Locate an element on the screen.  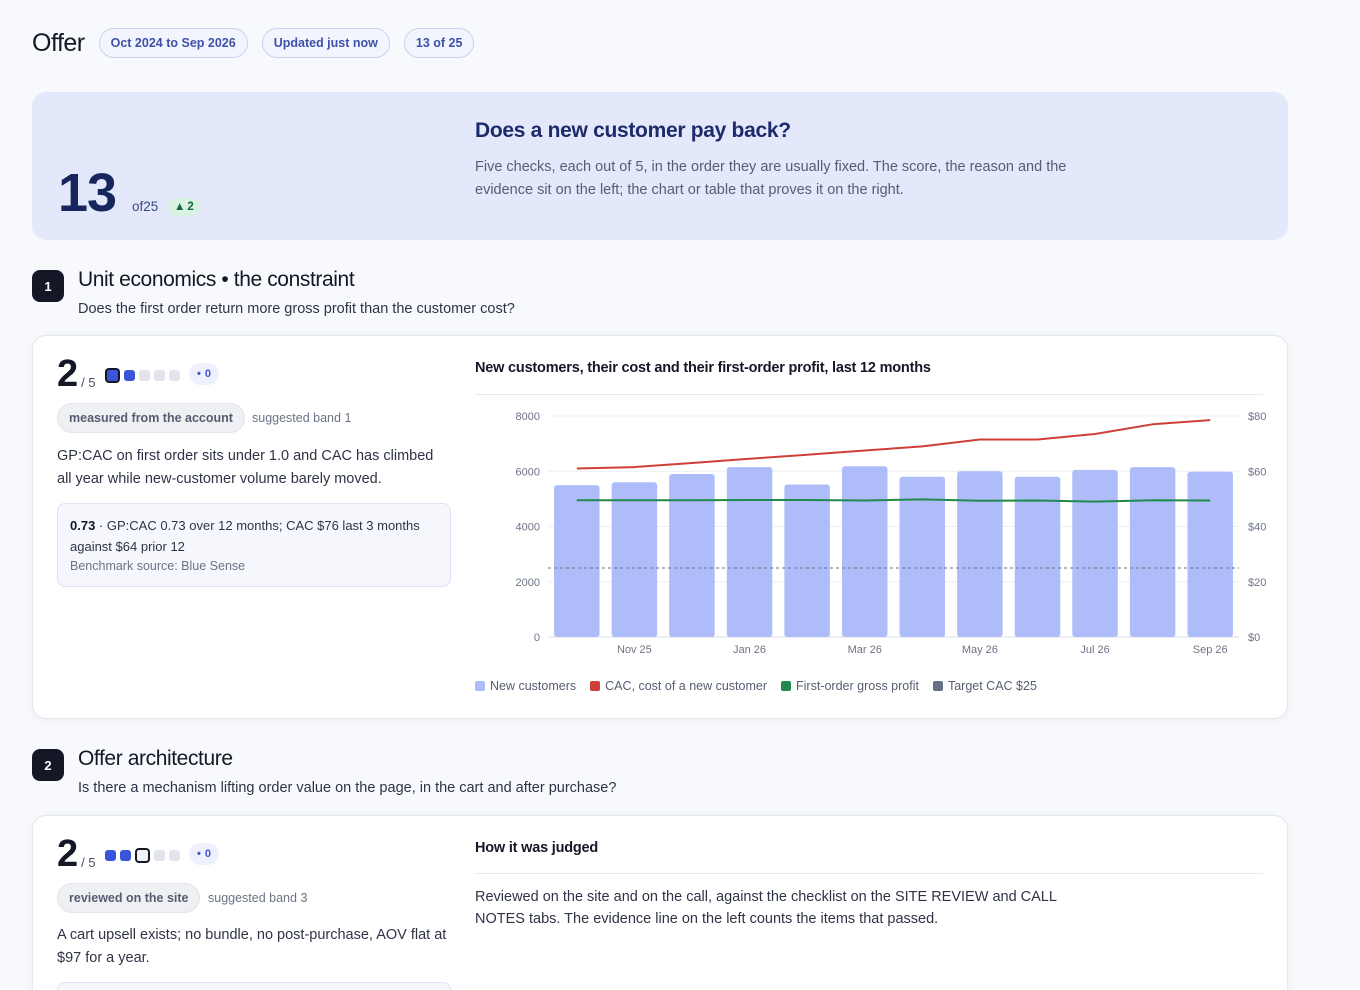
legend-item: New customers is located at coordinates (525, 686).